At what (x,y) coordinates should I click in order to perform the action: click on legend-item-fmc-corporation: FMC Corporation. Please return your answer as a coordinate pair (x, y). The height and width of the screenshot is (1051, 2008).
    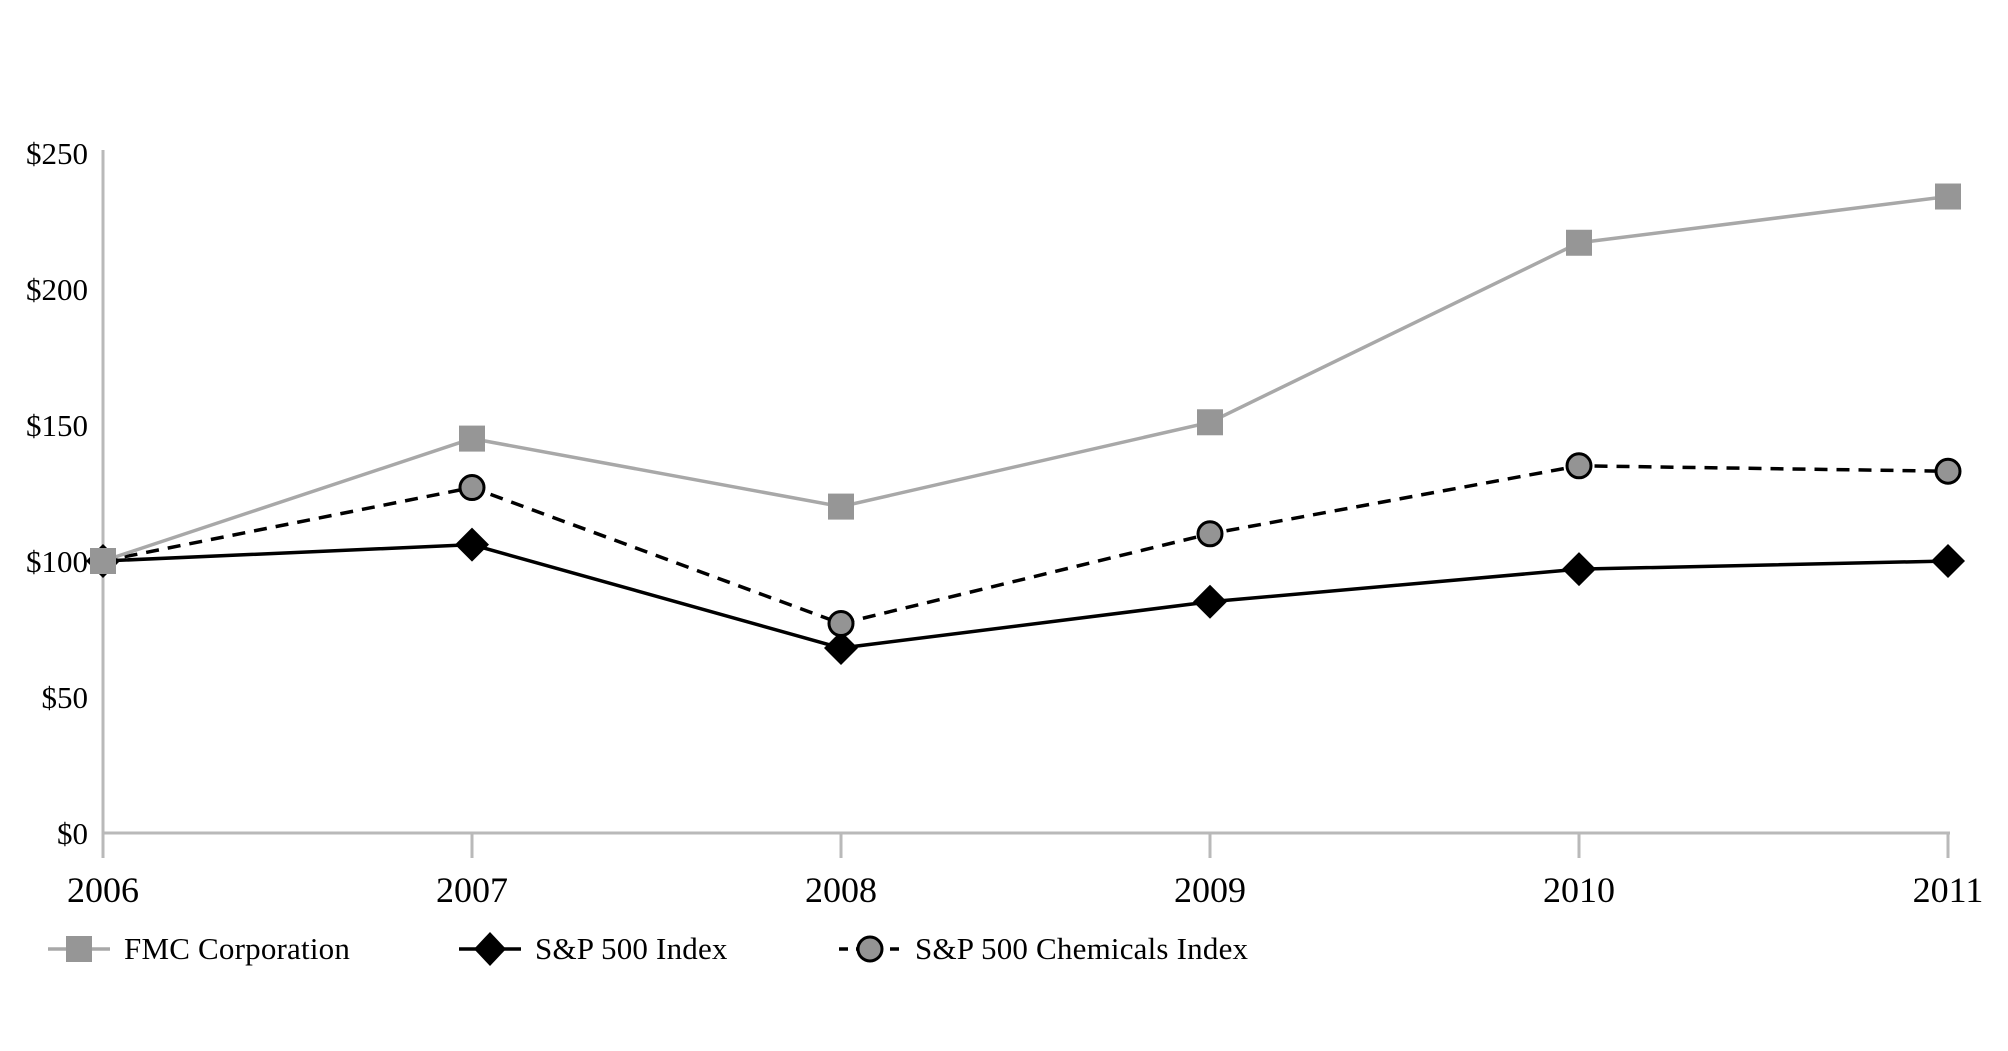
    Looking at the image, I should click on (199, 949).